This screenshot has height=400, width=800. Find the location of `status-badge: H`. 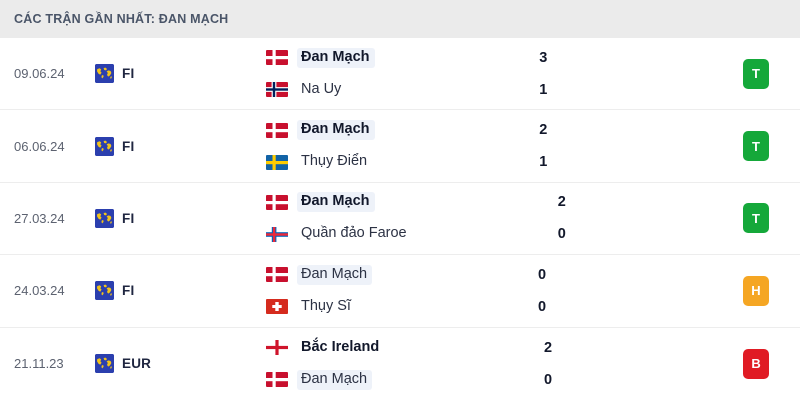

status-badge: H is located at coordinates (756, 290).